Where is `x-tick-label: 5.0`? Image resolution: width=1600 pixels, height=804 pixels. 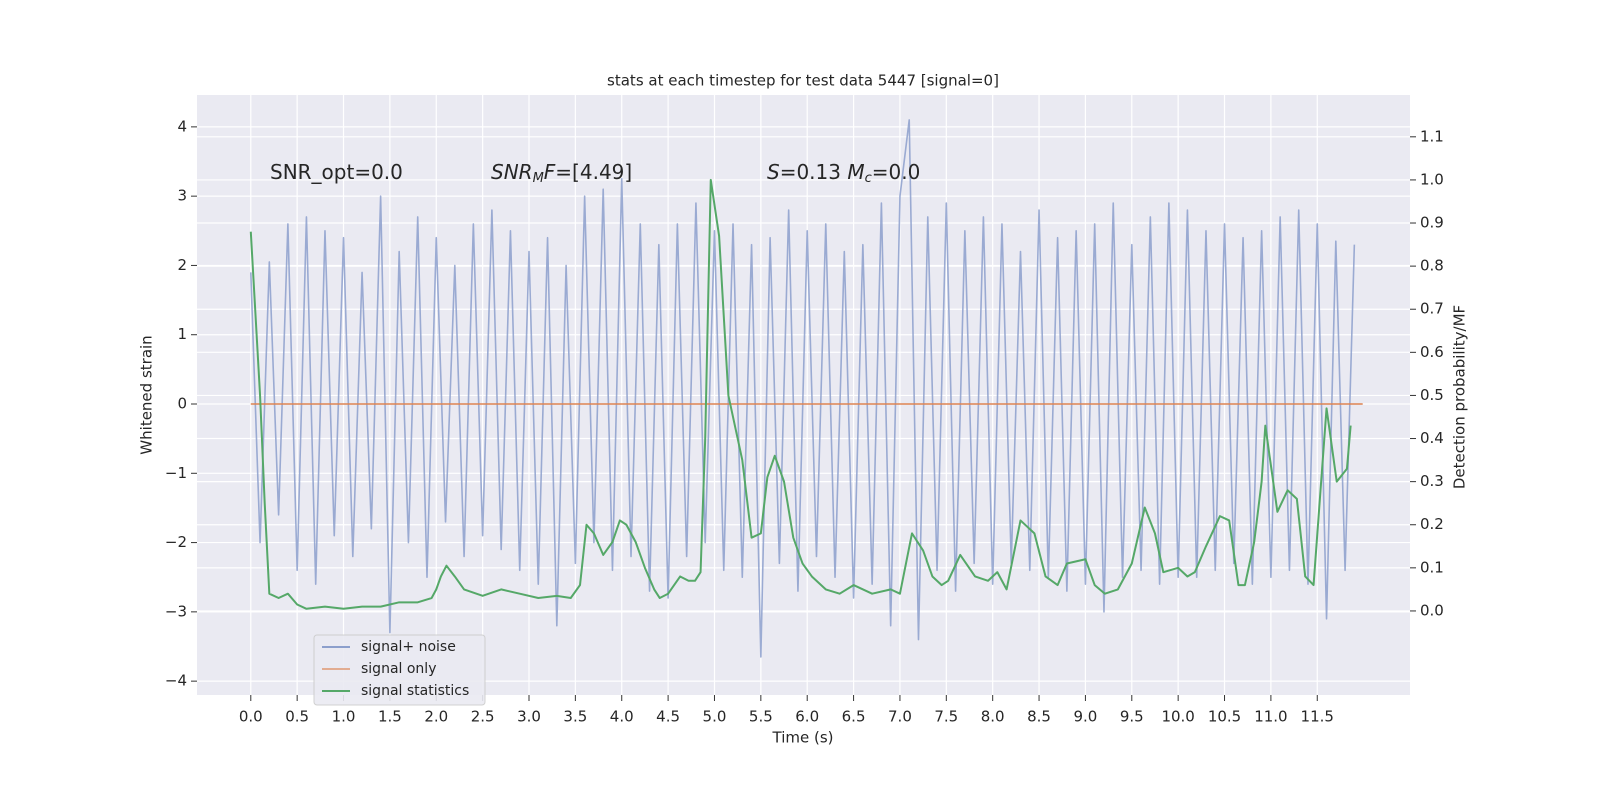 x-tick-label: 5.0 is located at coordinates (715, 717).